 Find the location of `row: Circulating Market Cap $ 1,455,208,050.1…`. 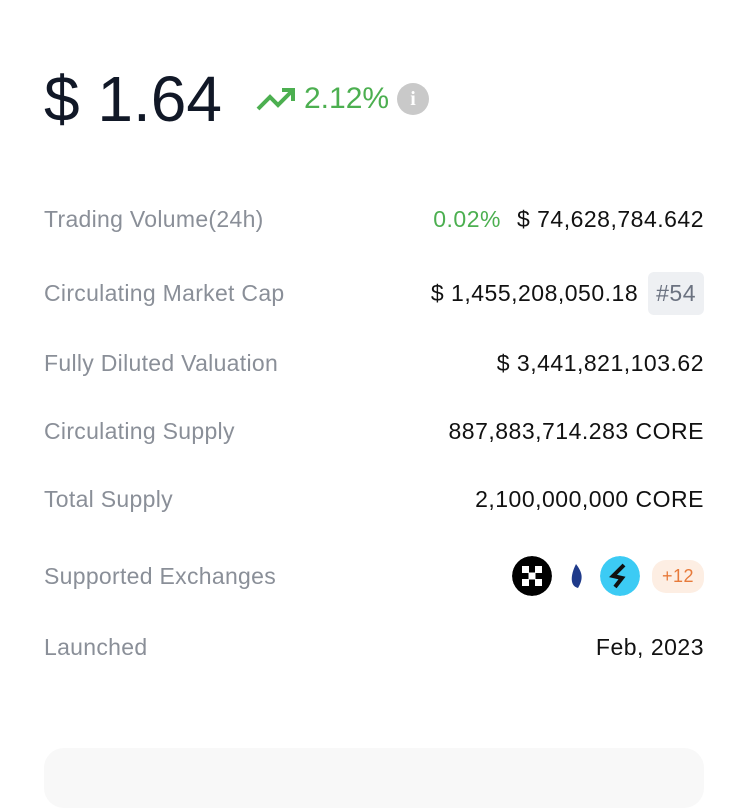

row: Circulating Market Cap $ 1,455,208,050.1… is located at coordinates (374, 293).